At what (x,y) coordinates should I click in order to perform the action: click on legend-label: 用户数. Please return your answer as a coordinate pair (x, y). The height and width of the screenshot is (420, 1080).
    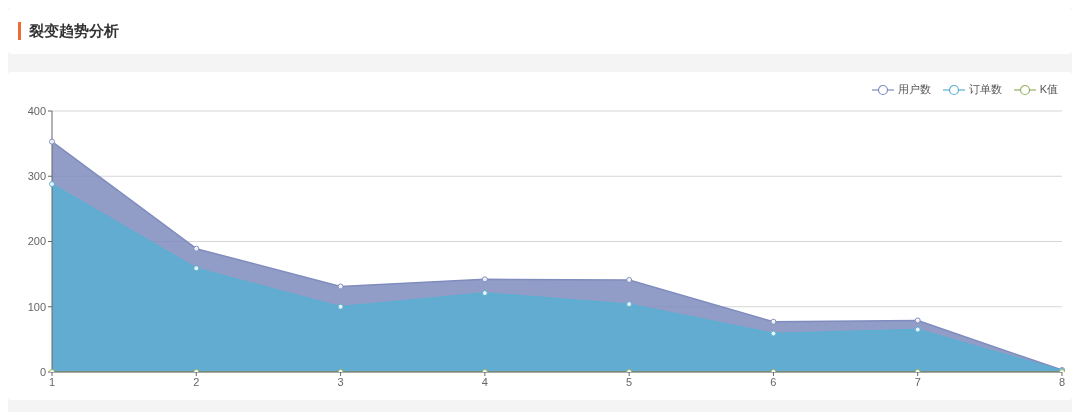
    Looking at the image, I should click on (914, 89).